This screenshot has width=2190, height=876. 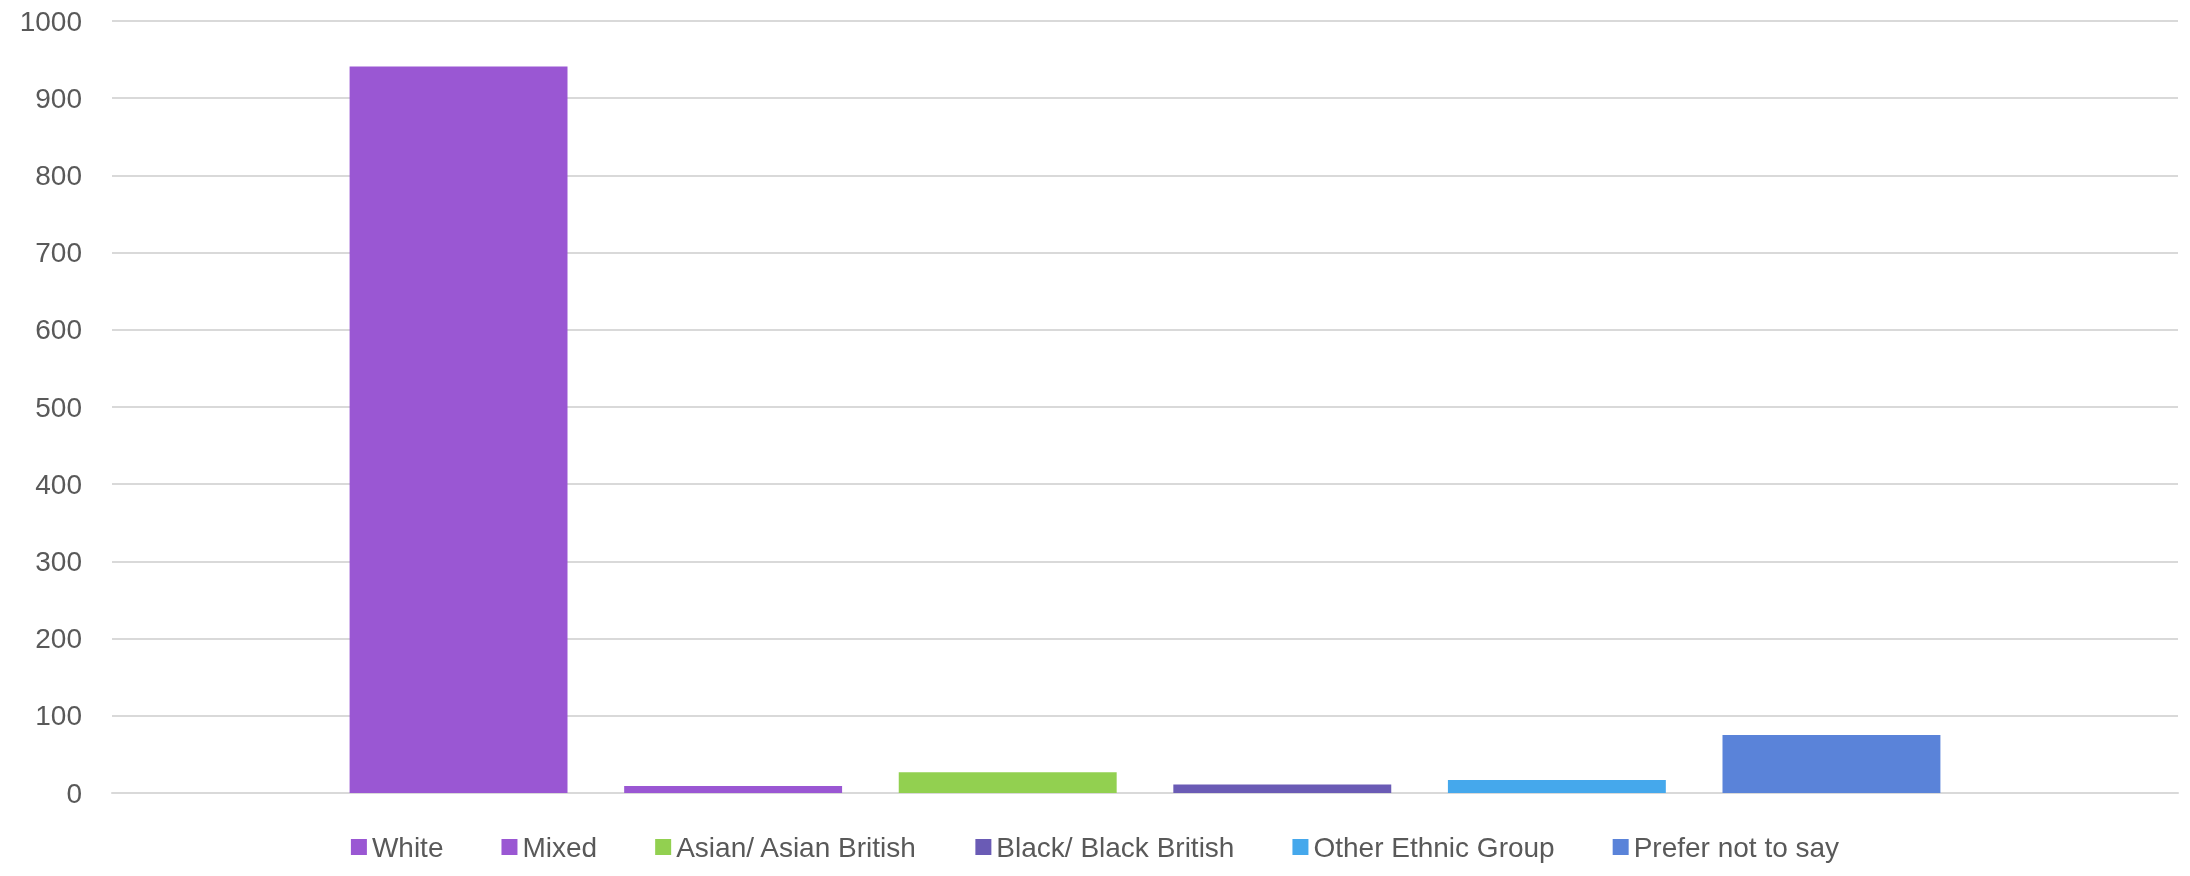 I want to click on y-tick-label: 1000, so click(x=50, y=21).